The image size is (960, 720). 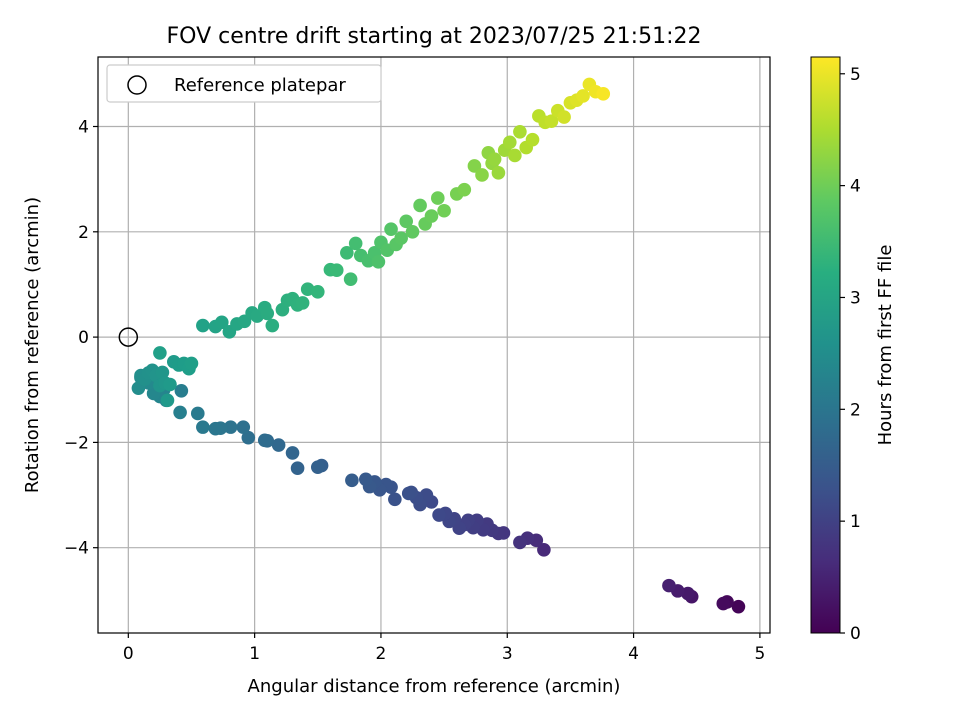 What do you see at coordinates (855, 75) in the screenshot?
I see `colorbar-tick-label: 5` at bounding box center [855, 75].